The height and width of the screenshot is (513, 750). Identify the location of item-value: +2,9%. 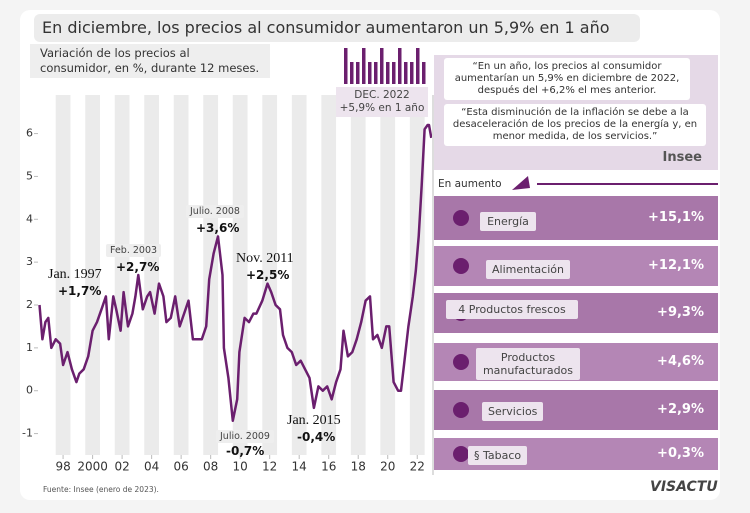
(680, 409).